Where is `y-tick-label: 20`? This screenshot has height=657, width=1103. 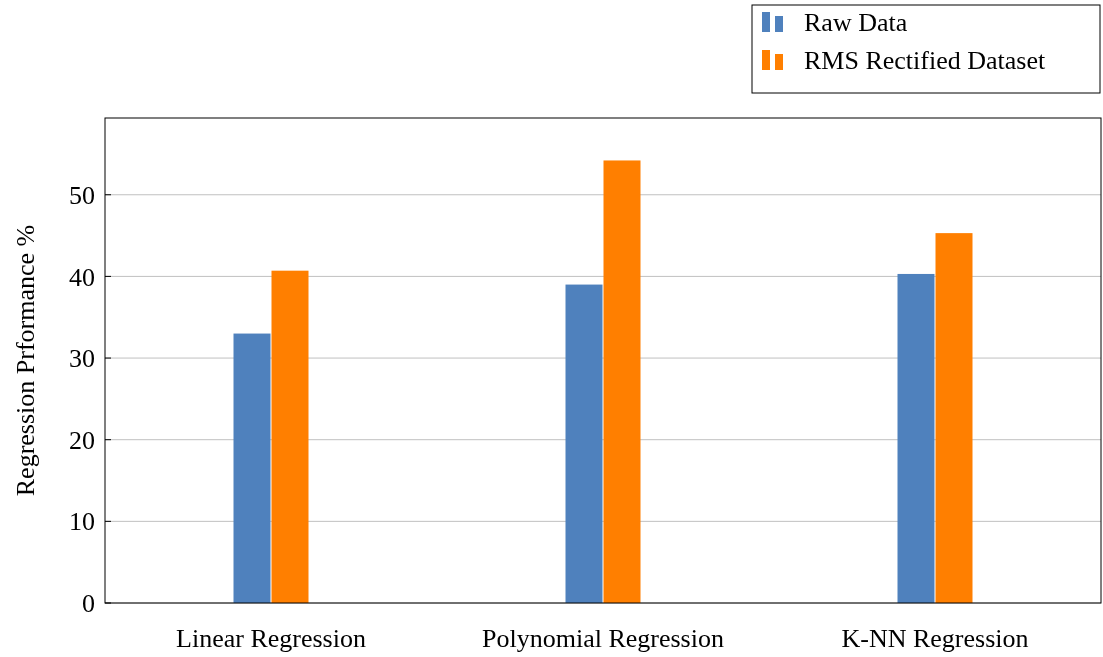 y-tick-label: 20 is located at coordinates (82, 440).